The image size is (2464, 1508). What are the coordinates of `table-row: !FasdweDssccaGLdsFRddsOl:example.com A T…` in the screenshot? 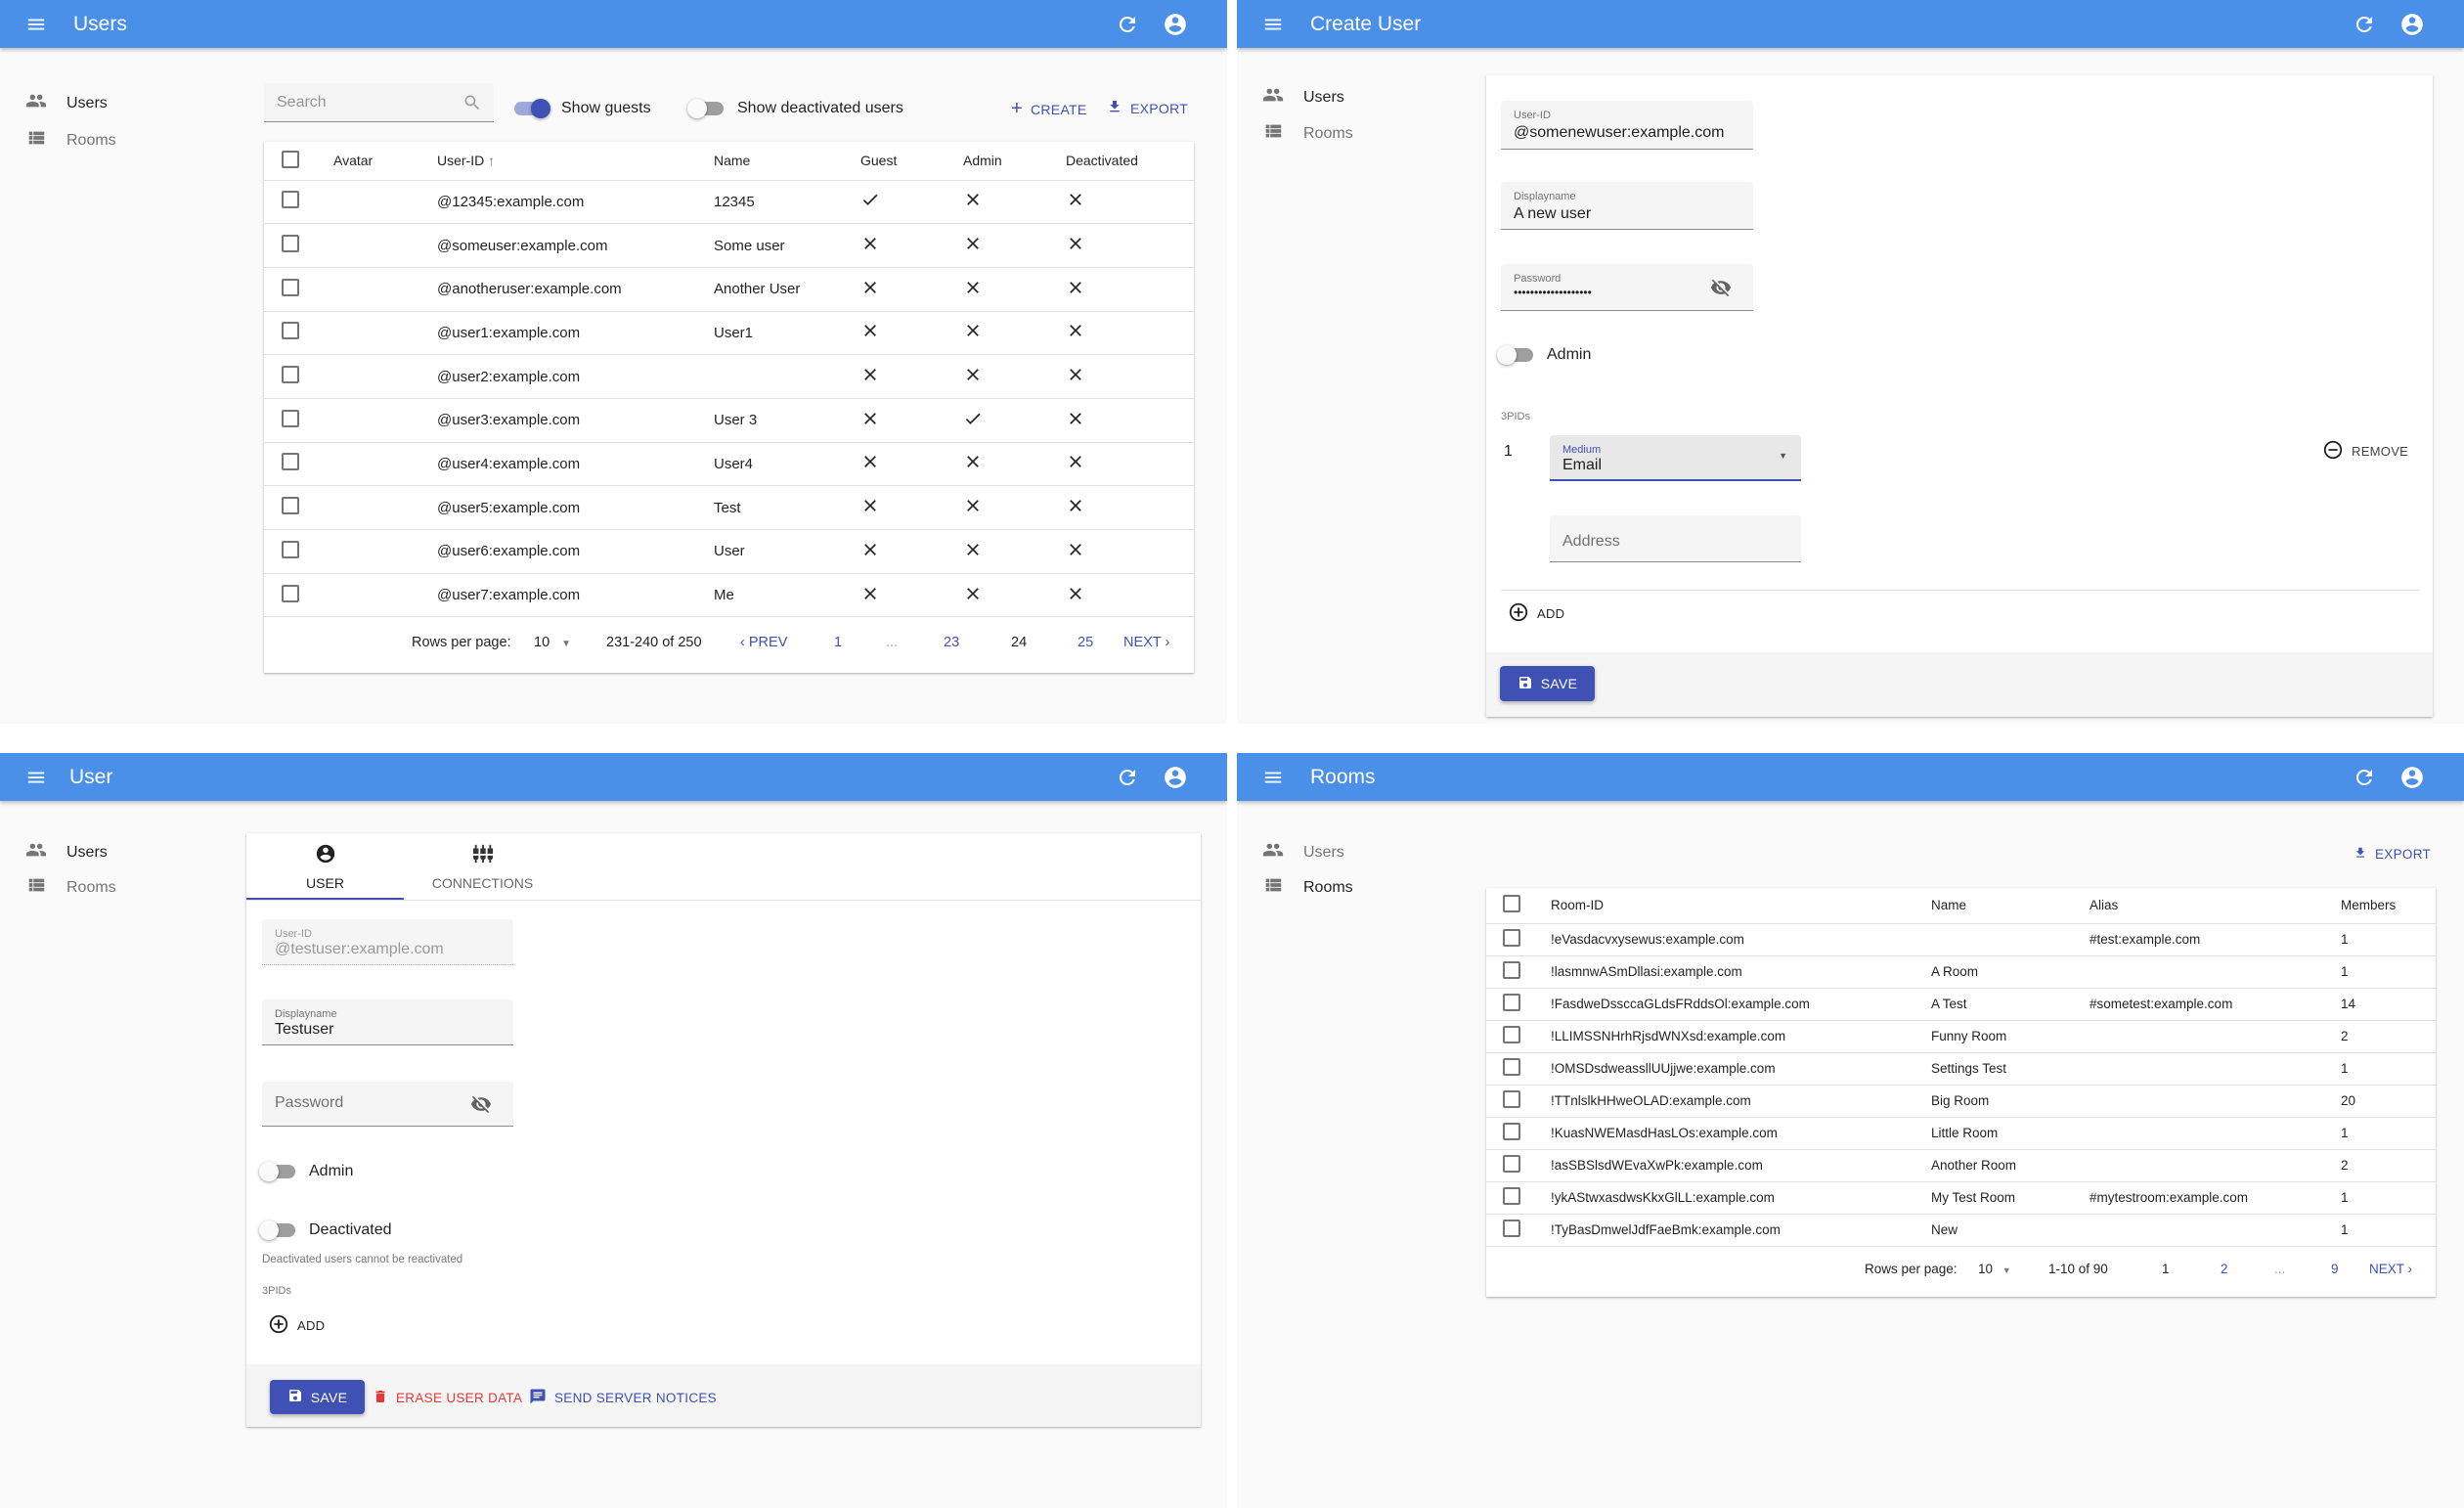 It's located at (1961, 1004).